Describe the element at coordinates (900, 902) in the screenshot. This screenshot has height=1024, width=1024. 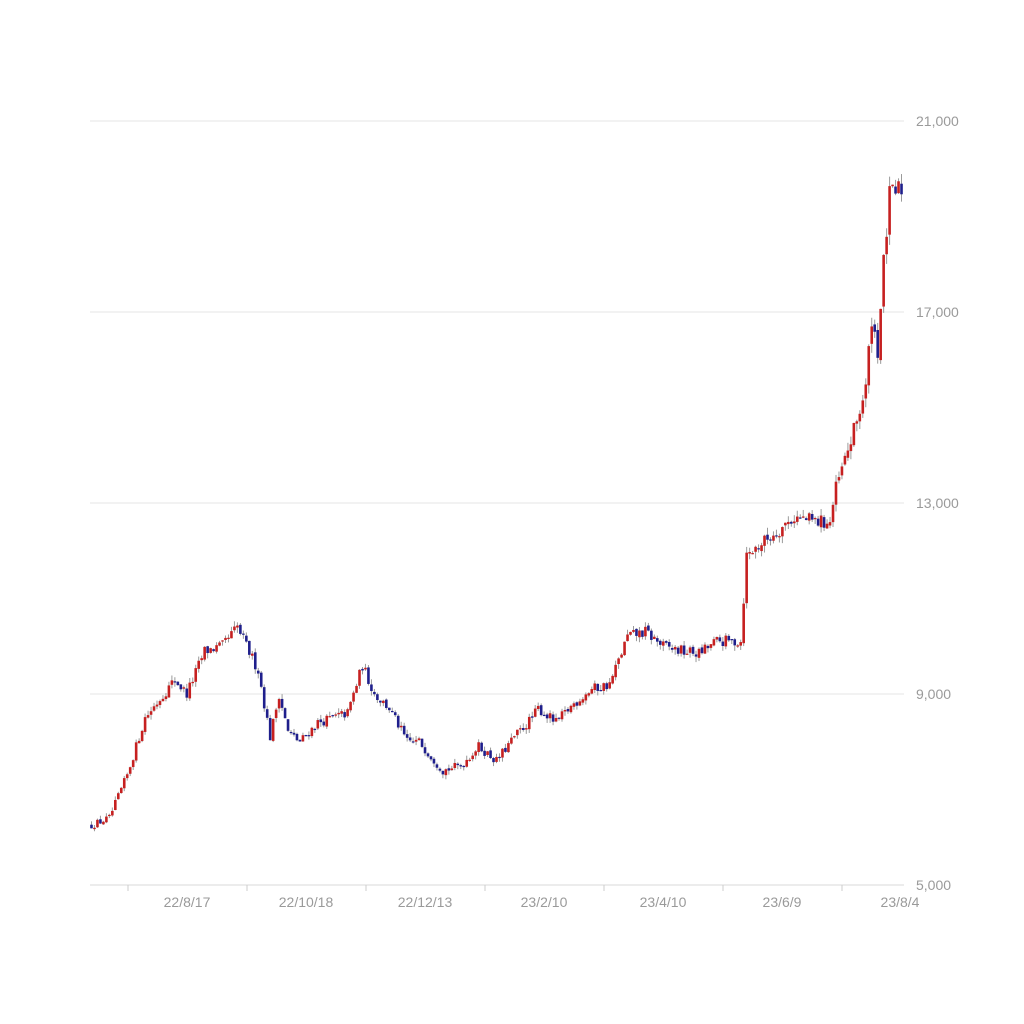
I see `x-tick-label: 23/8/4` at that location.